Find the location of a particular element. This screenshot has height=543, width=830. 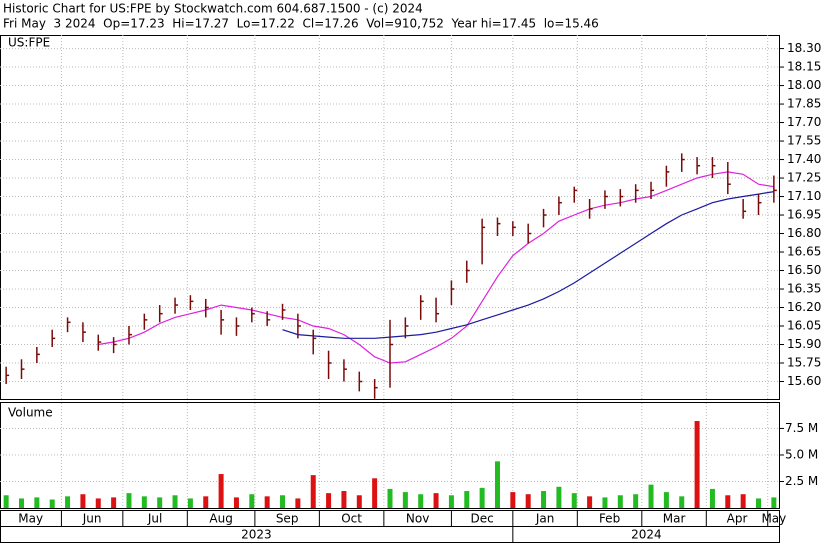

x-tick-label: Apr is located at coordinates (737, 519).